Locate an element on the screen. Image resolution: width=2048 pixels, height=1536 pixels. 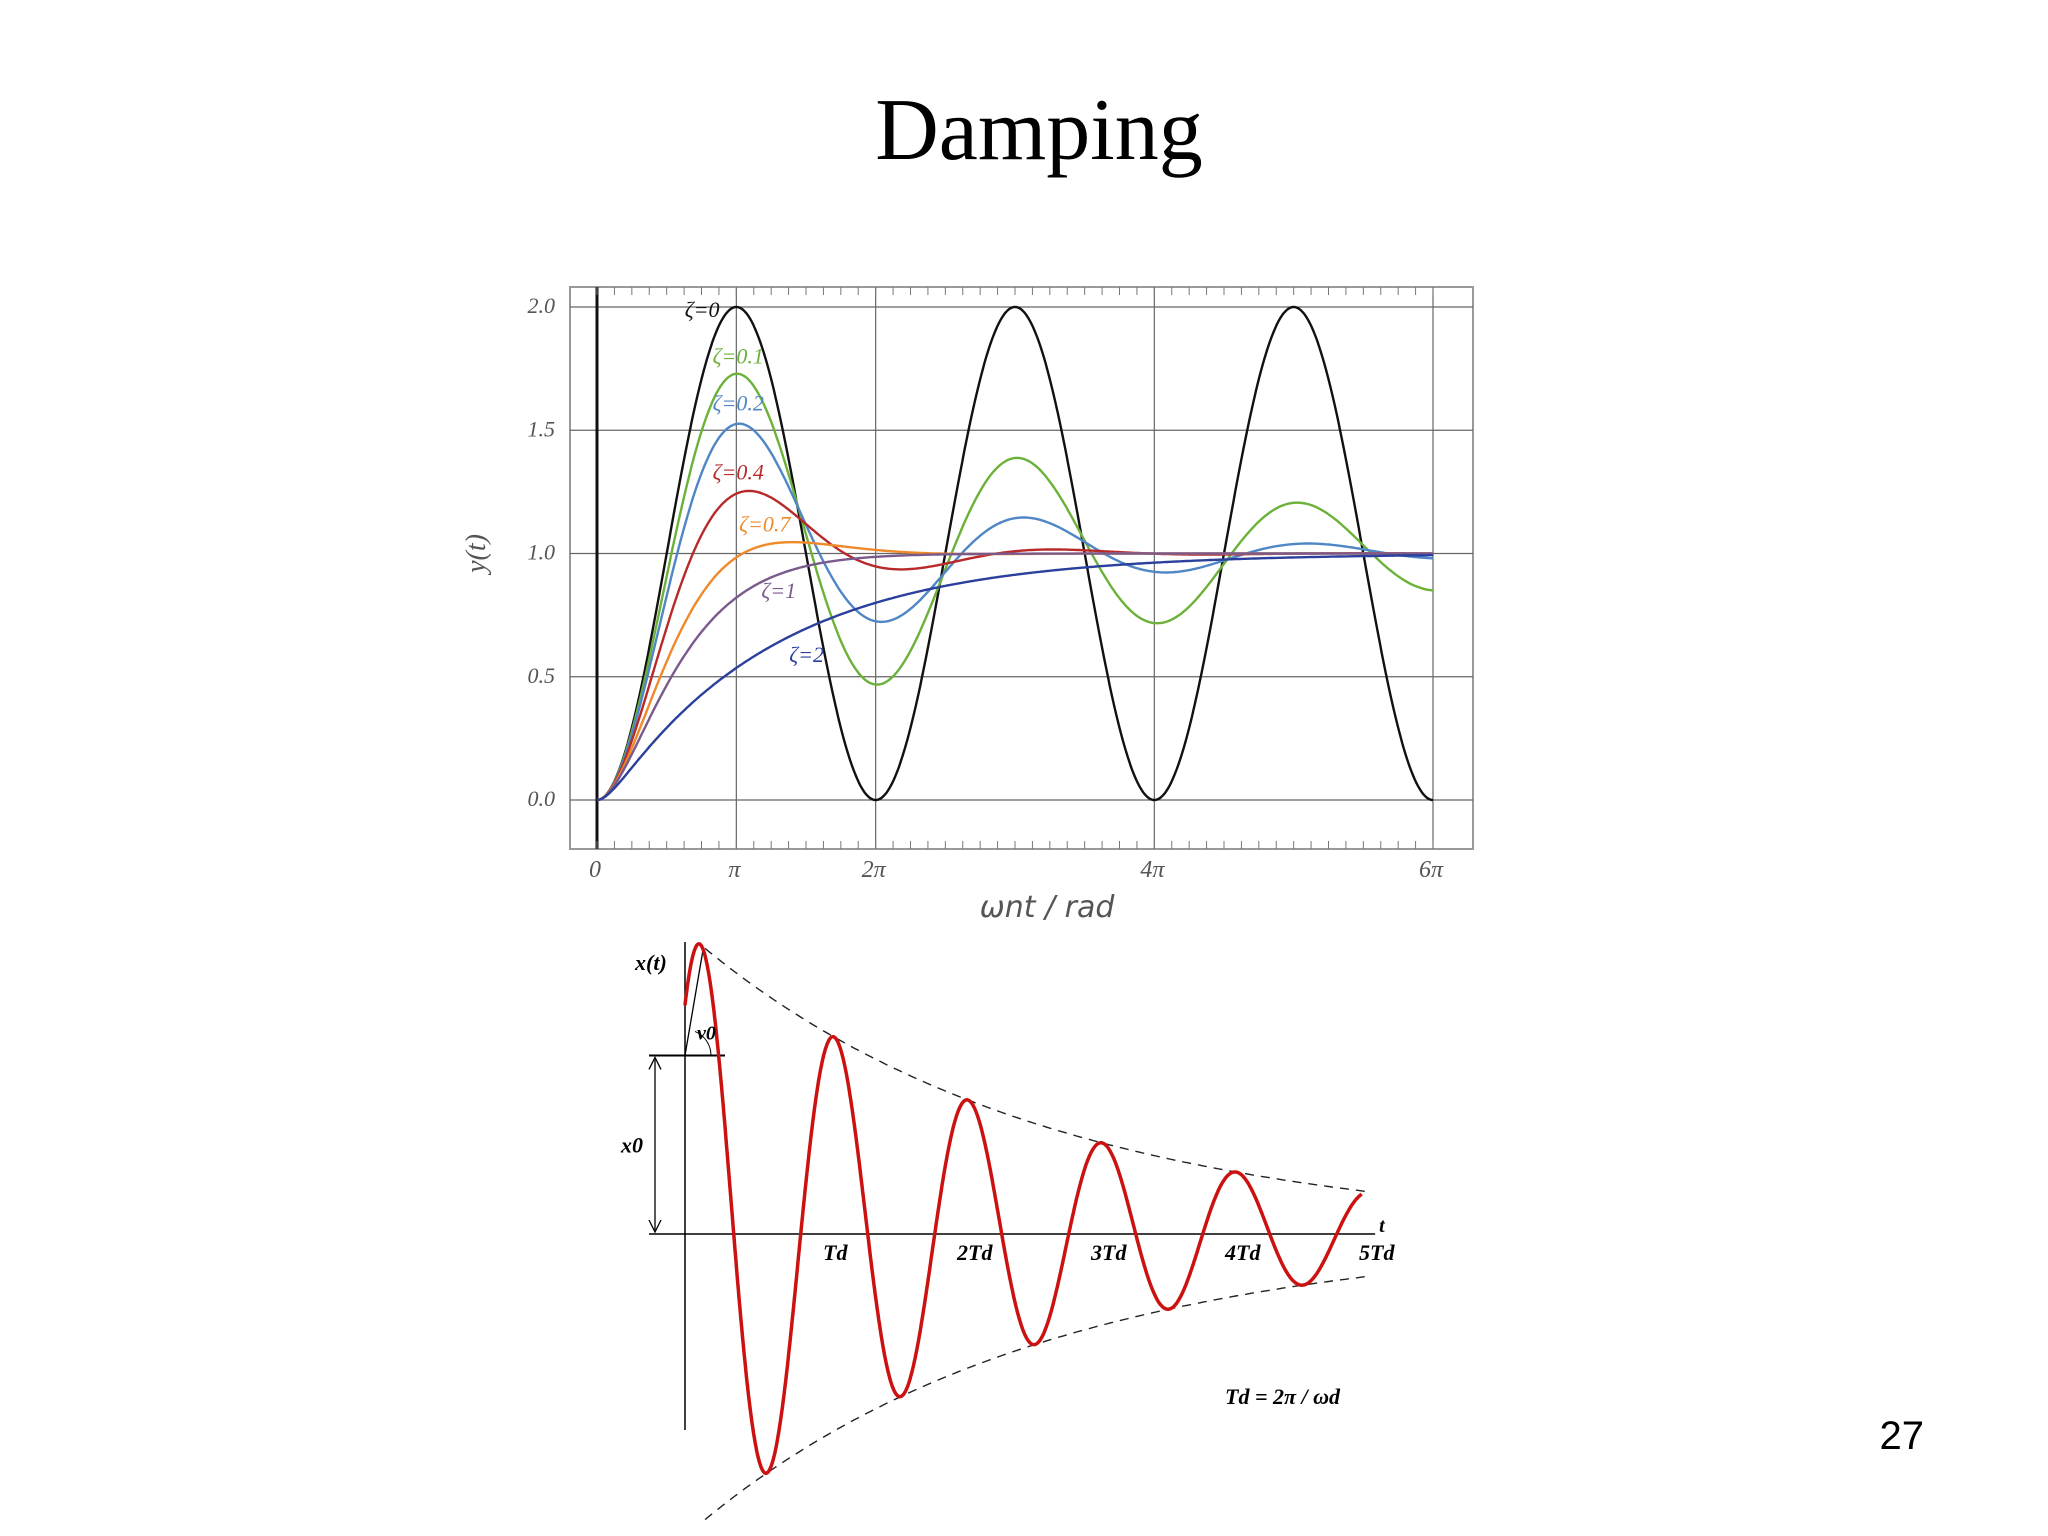
series-label: ζ=0 is located at coordinates (702, 309).